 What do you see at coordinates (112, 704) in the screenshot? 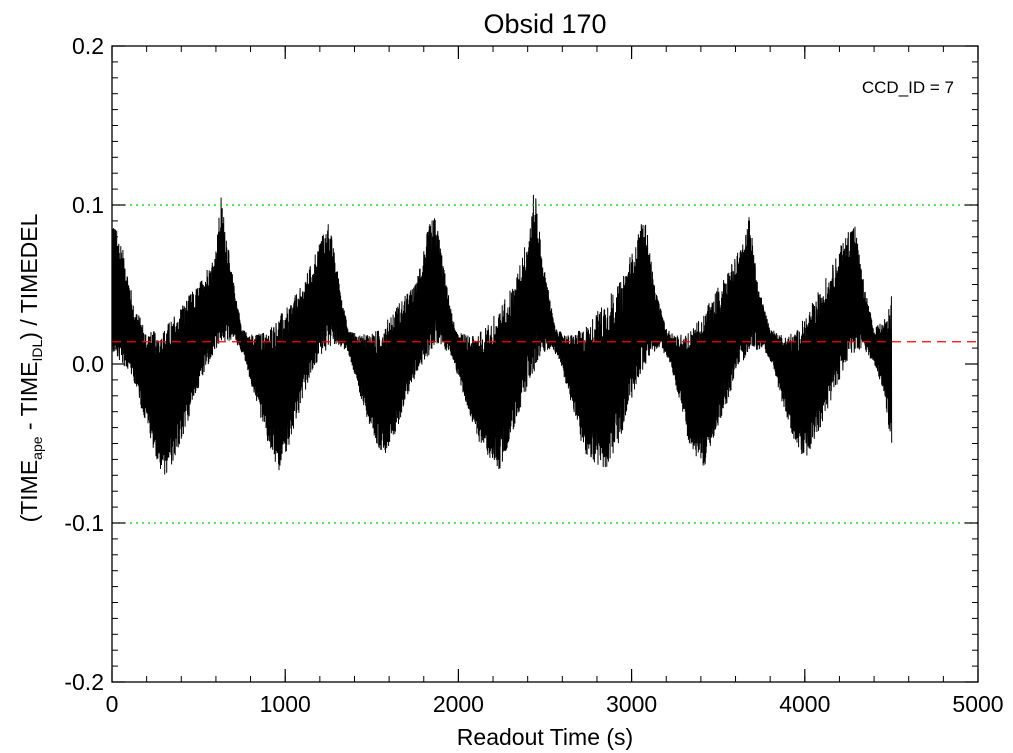
I see `x-tick-label: 0` at bounding box center [112, 704].